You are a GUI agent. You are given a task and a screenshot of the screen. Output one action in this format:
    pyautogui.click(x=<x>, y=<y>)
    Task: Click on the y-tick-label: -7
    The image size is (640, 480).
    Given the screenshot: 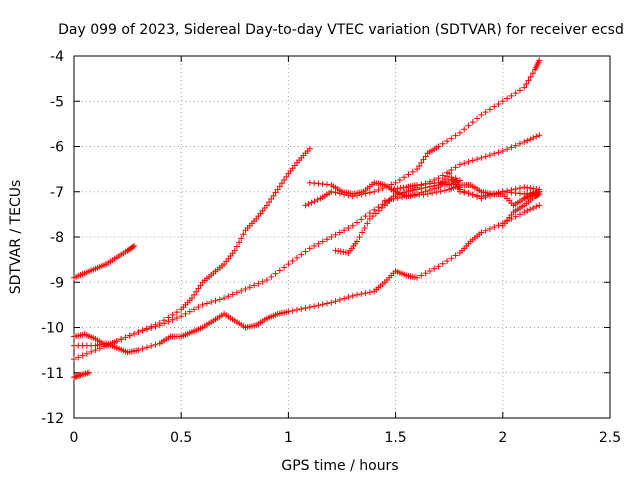 What is the action you would take?
    pyautogui.click(x=57, y=193)
    